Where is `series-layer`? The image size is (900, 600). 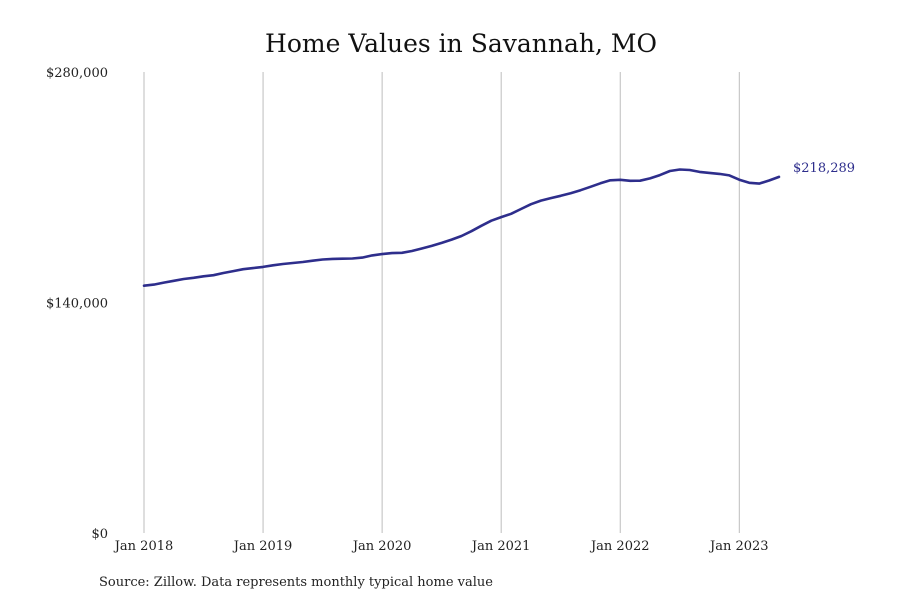 series-layer is located at coordinates (461, 228).